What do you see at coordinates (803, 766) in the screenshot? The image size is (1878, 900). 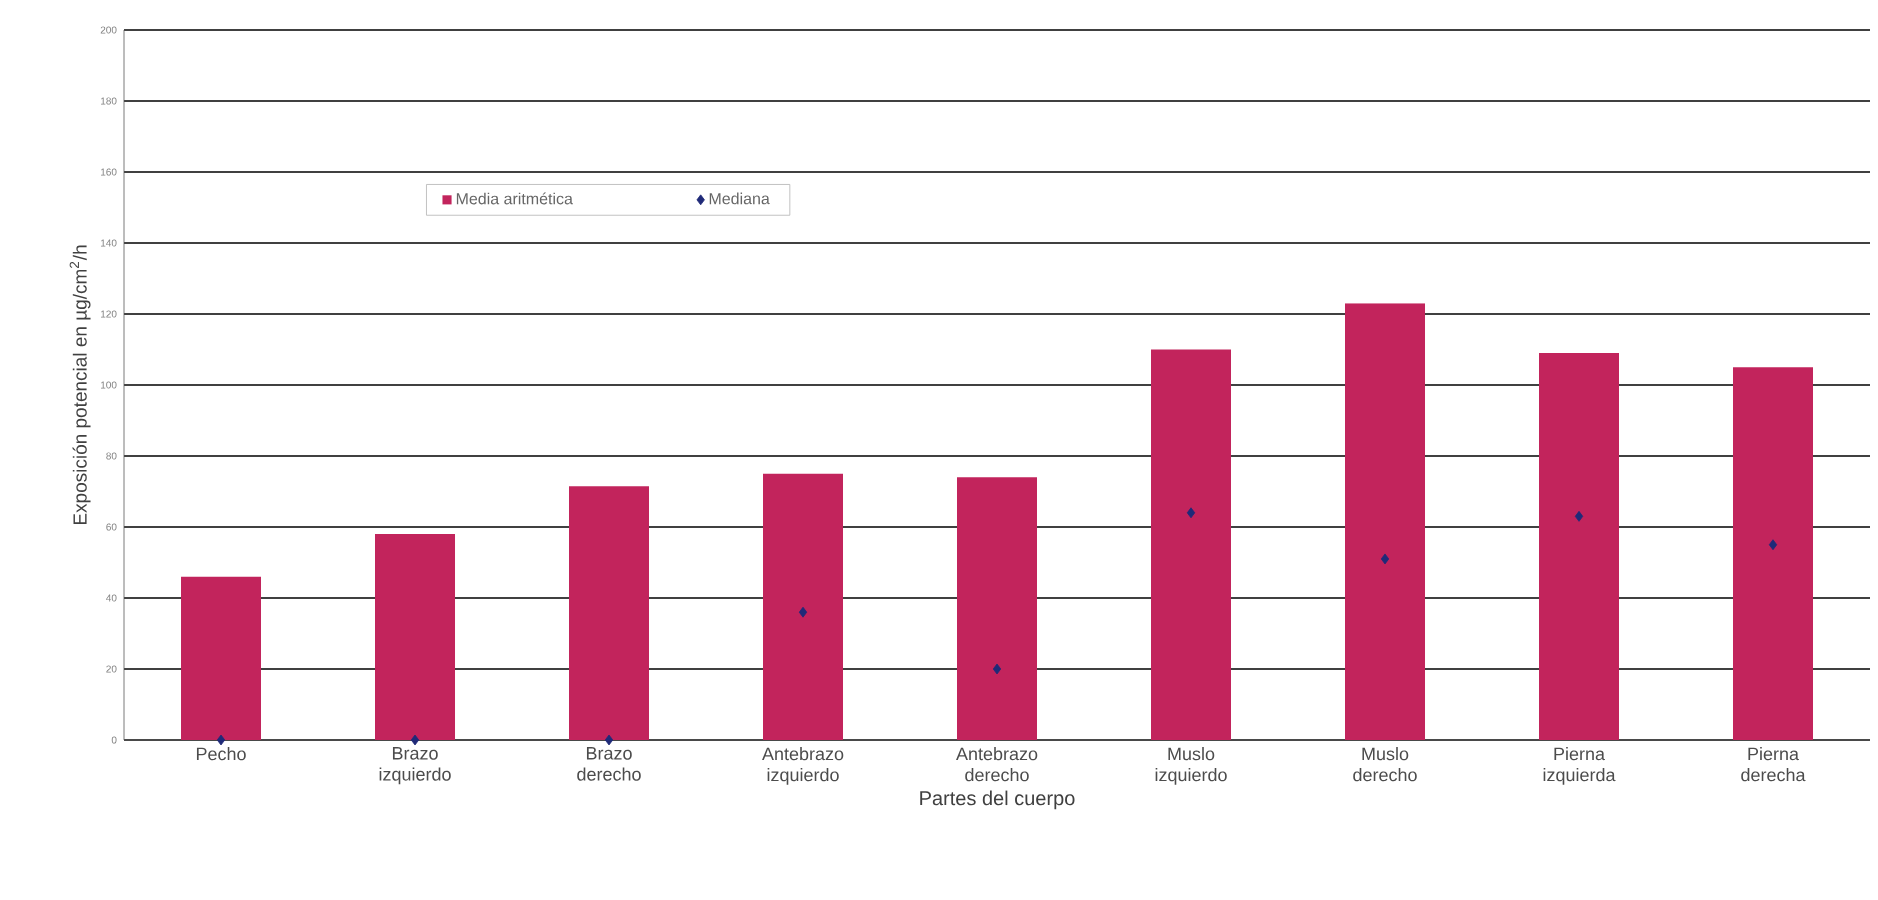 I see `x-tick-label: Antebrazo izquierdo` at bounding box center [803, 766].